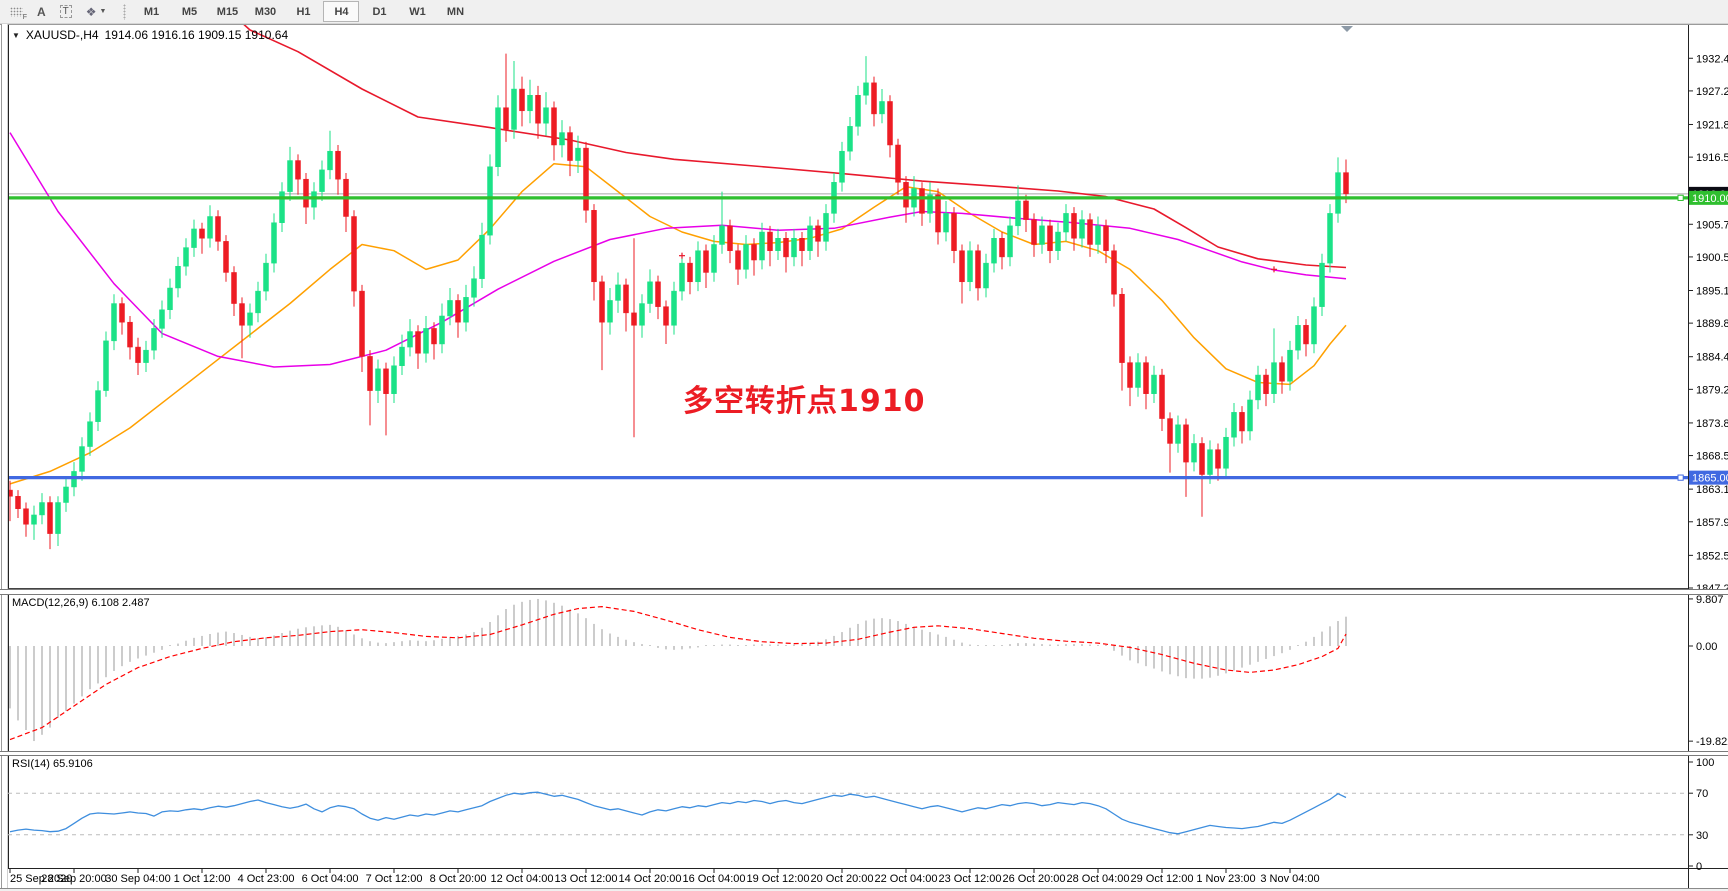  I want to click on svg-text: 4 Oct 23:00, so click(266, 879).